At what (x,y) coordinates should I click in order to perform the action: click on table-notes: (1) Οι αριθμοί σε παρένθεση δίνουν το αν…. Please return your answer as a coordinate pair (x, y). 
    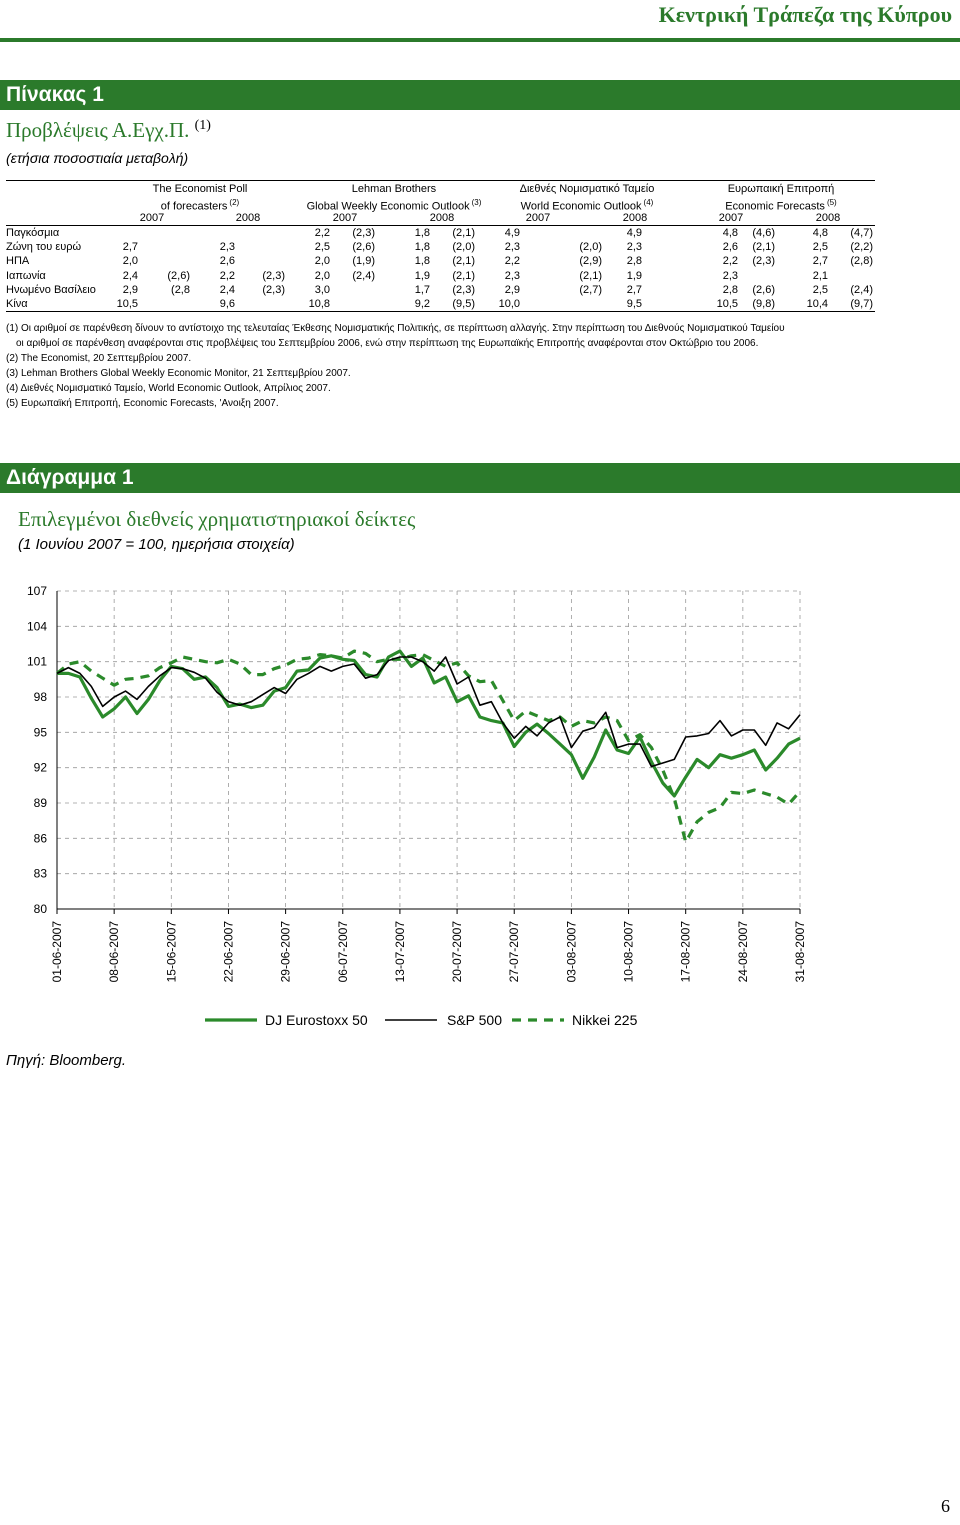
    Looking at the image, I should click on (481, 366).